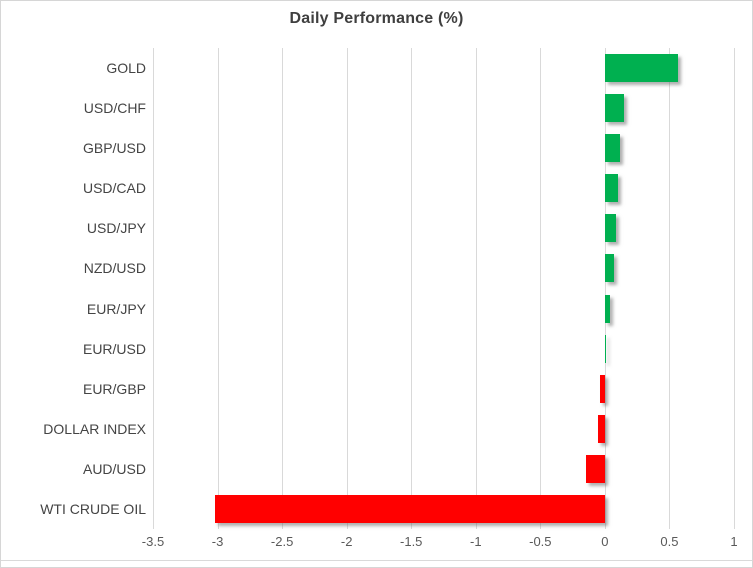  Describe the element at coordinates (126, 68) in the screenshot. I see `category-label: GOLD` at that location.